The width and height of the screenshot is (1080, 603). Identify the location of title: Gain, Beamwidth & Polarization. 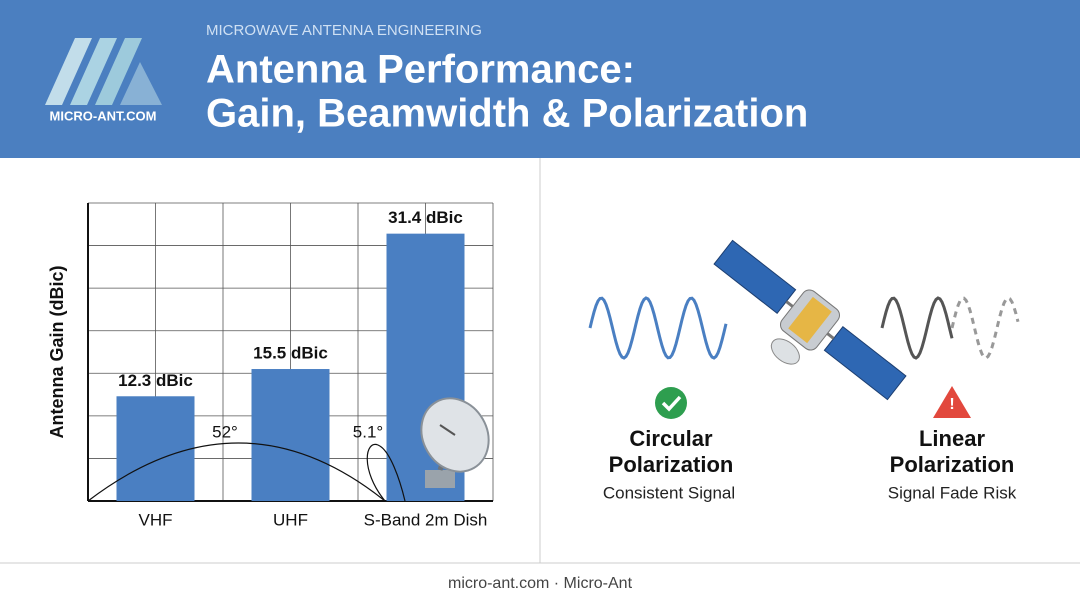
(507, 114).